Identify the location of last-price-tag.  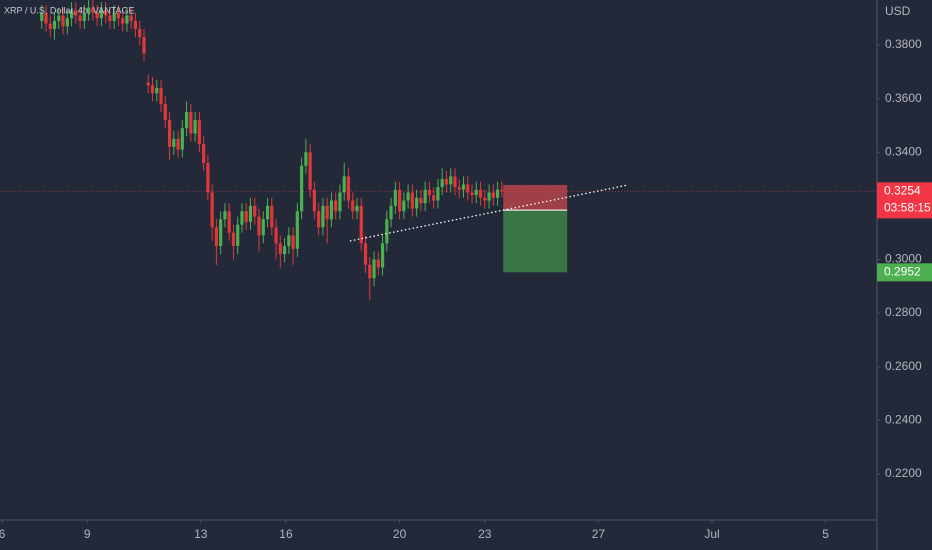
(904, 200).